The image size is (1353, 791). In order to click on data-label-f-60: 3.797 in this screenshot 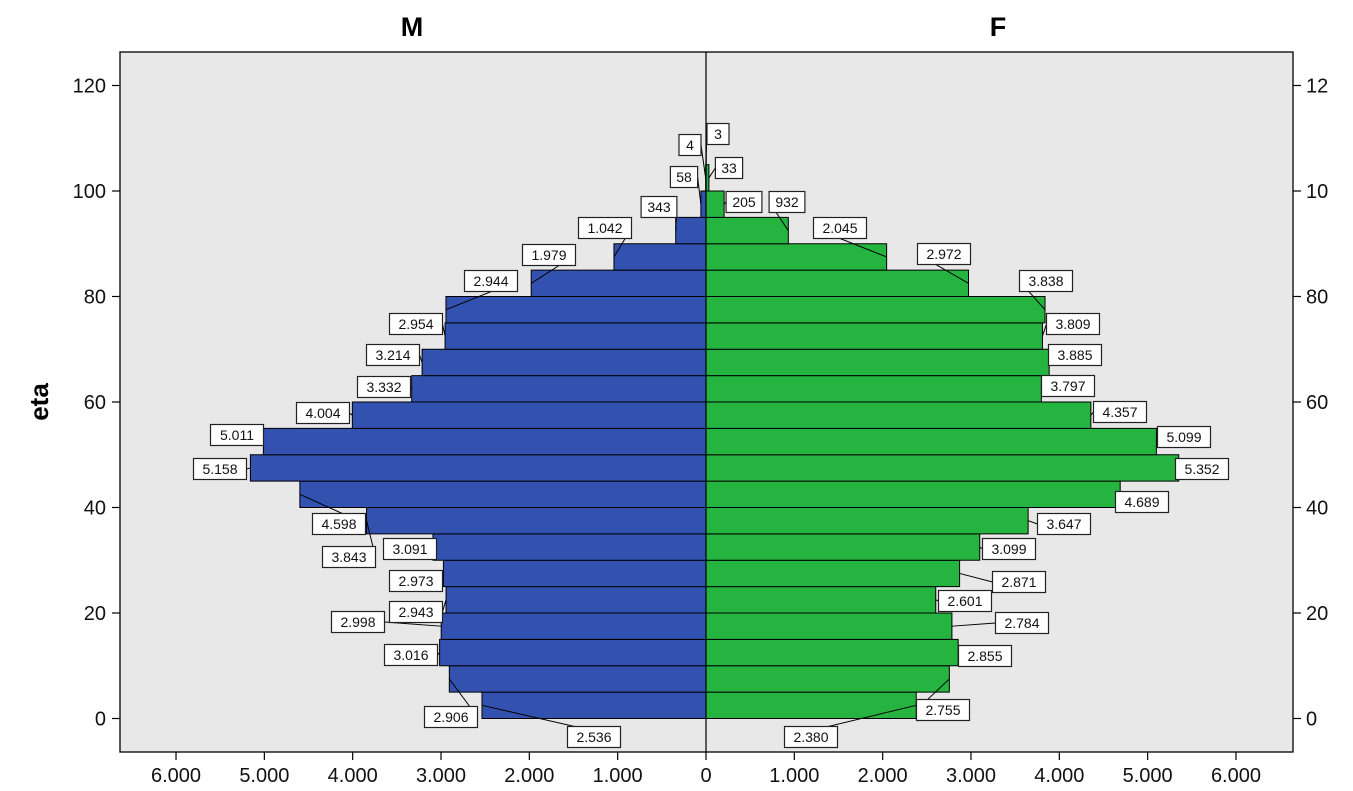, I will do `click(1067, 386)`.